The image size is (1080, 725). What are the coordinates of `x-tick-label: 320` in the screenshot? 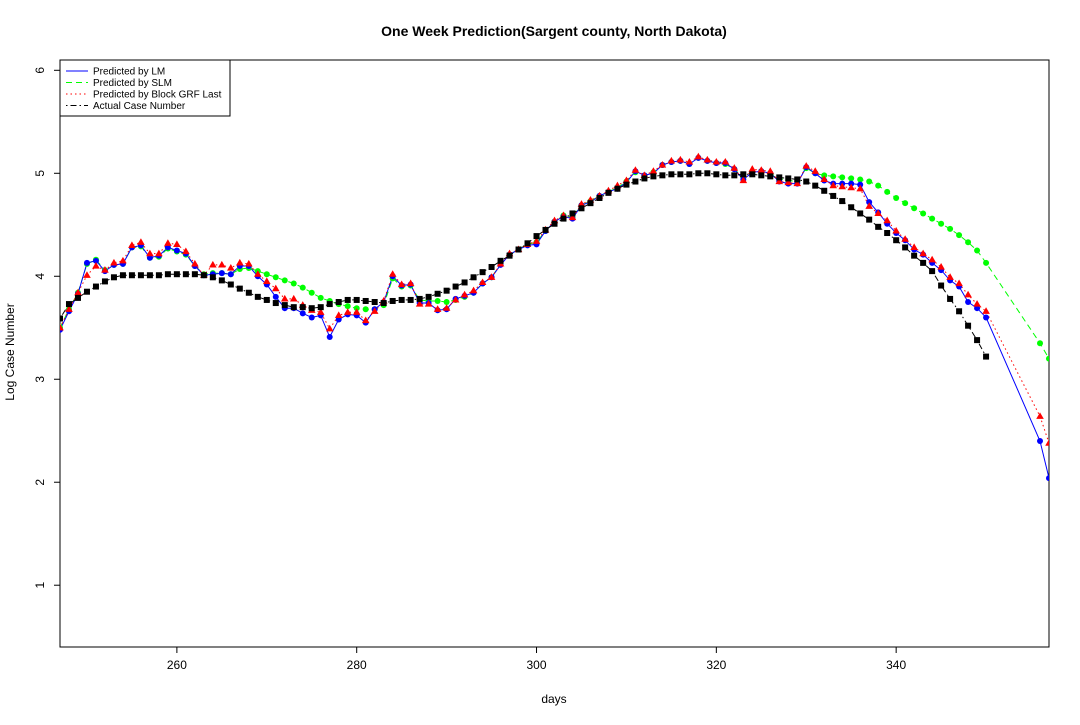 It's located at (716, 665).